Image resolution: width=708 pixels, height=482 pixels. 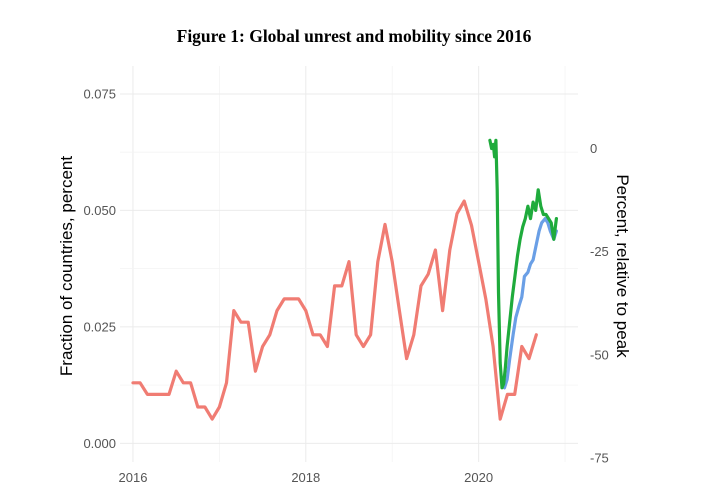 I want to click on y2-tick-label: -50, so click(x=599, y=354).